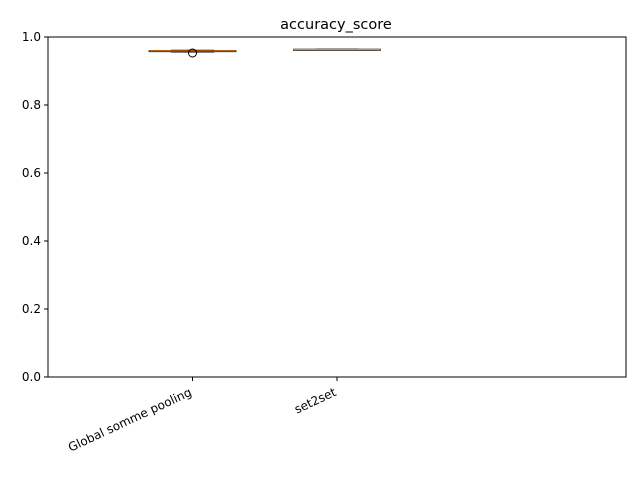 Image resolution: width=640 pixels, height=480 pixels. Describe the element at coordinates (315, 401) in the screenshot. I see `x-tick-label: set2set` at that location.